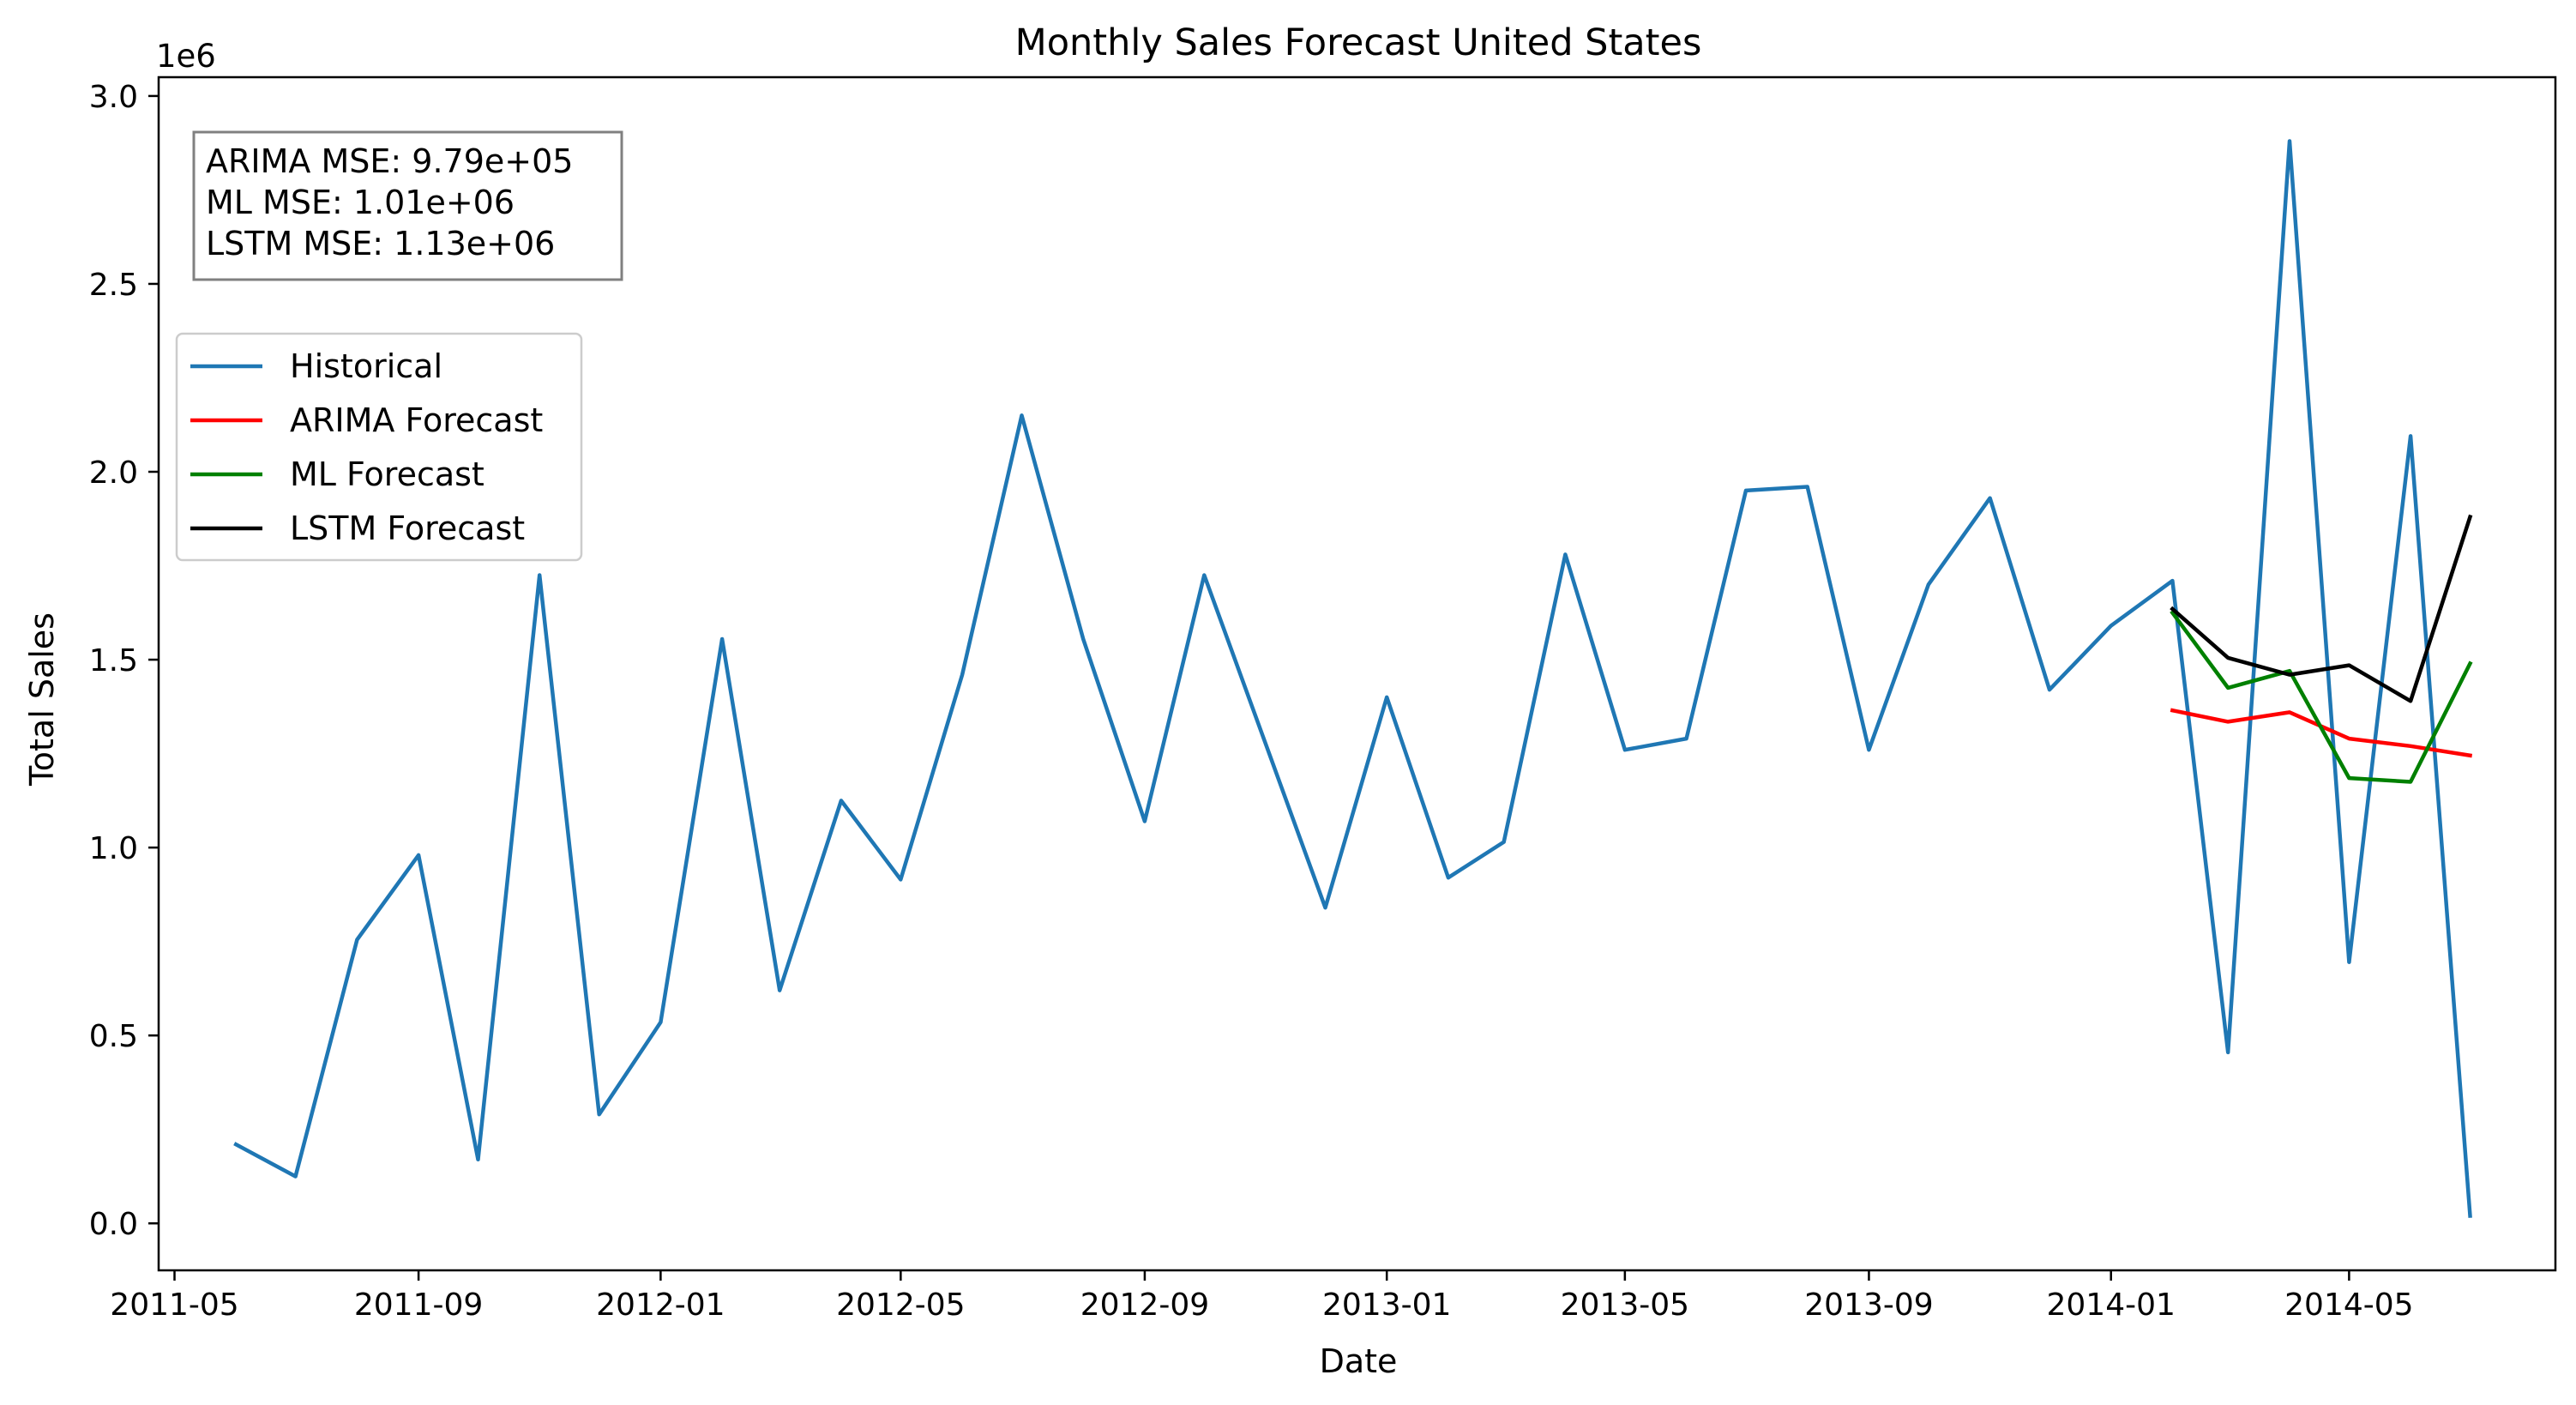 This screenshot has height=1405, width=2576. What do you see at coordinates (2349, 1305) in the screenshot?
I see `x-tick-label: 2014-05` at bounding box center [2349, 1305].